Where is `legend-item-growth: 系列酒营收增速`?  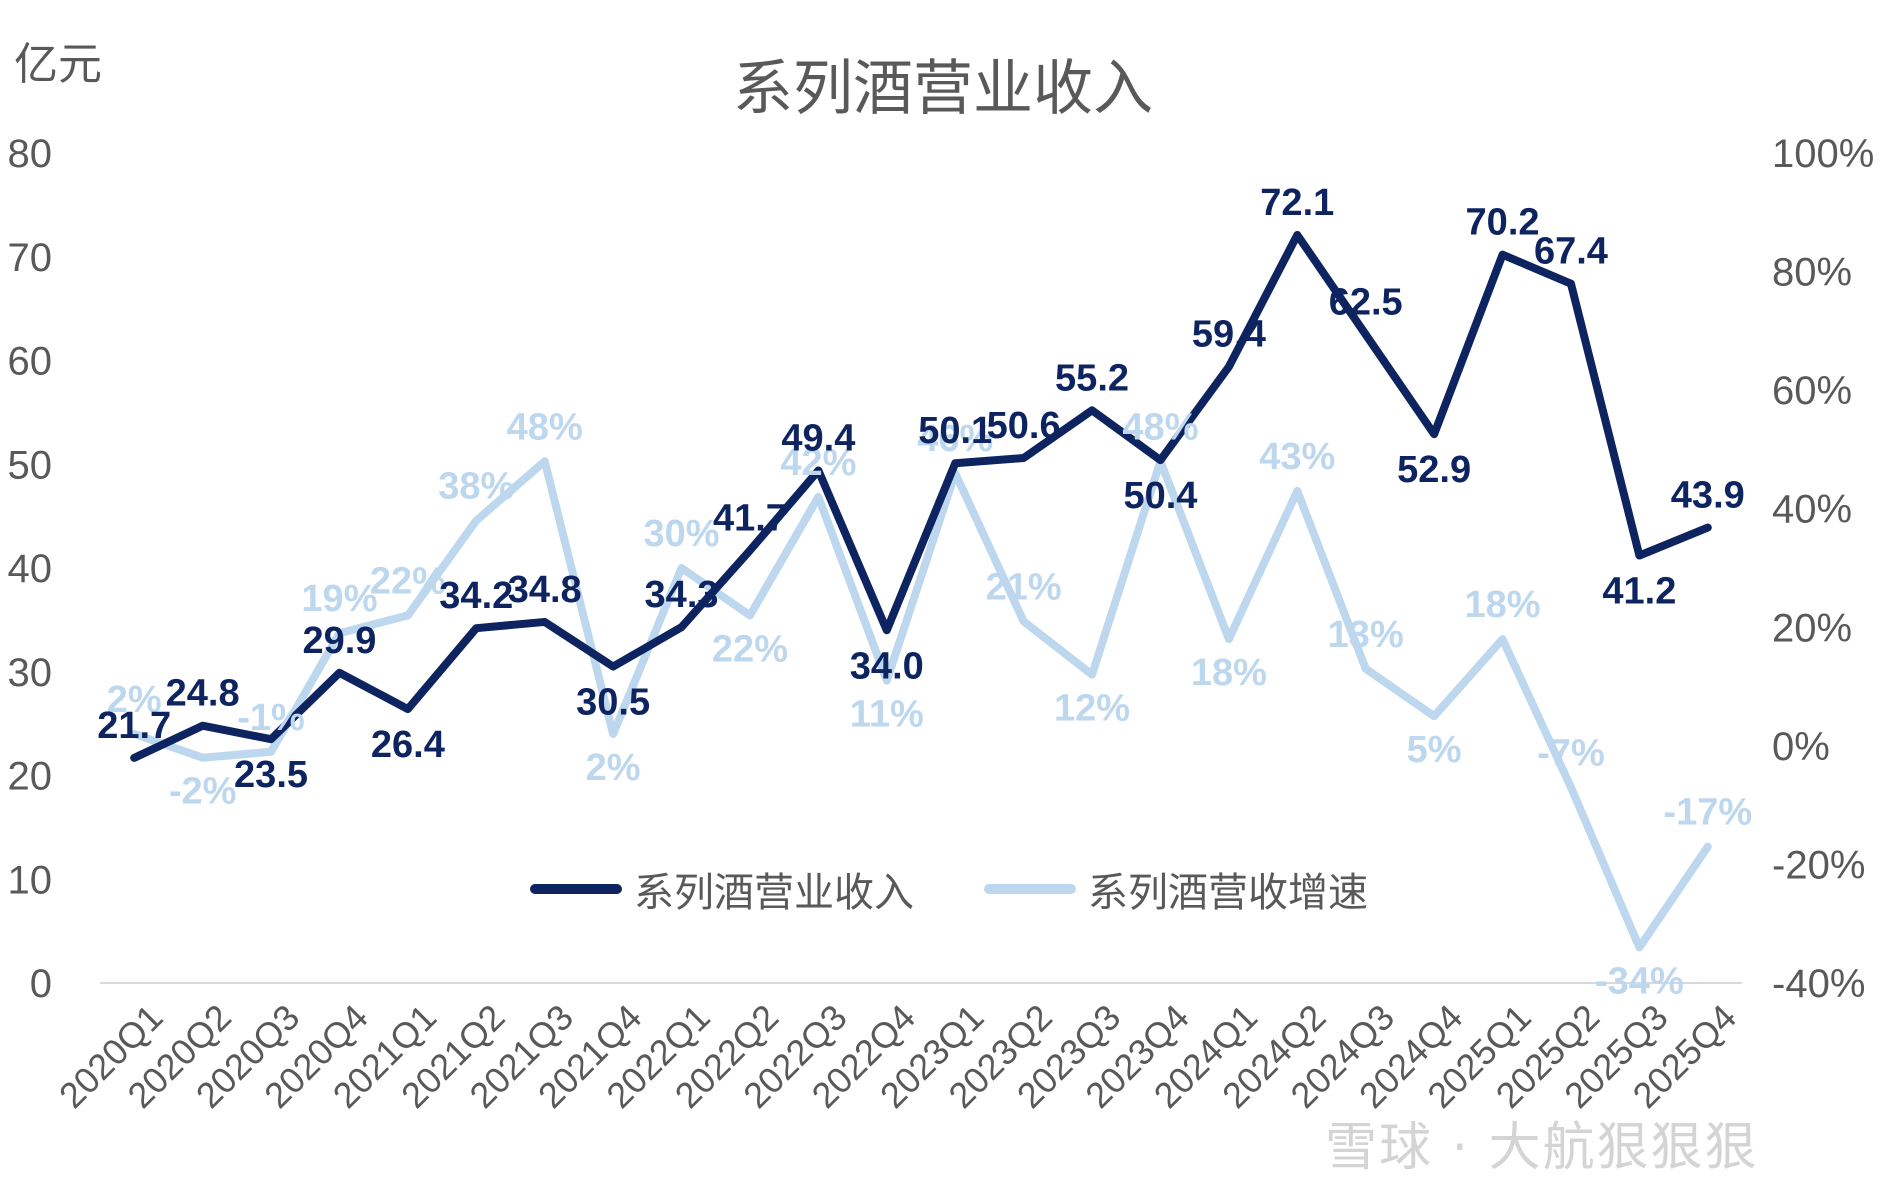 legend-item-growth: 系列酒营收增速 is located at coordinates (1176, 889).